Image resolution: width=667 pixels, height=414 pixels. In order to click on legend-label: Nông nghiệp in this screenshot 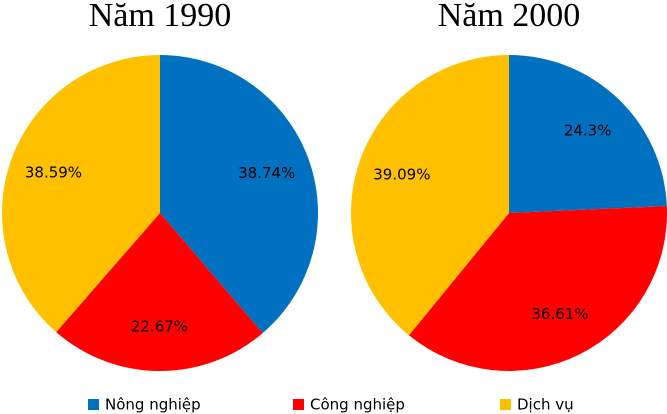, I will do `click(153, 405)`.